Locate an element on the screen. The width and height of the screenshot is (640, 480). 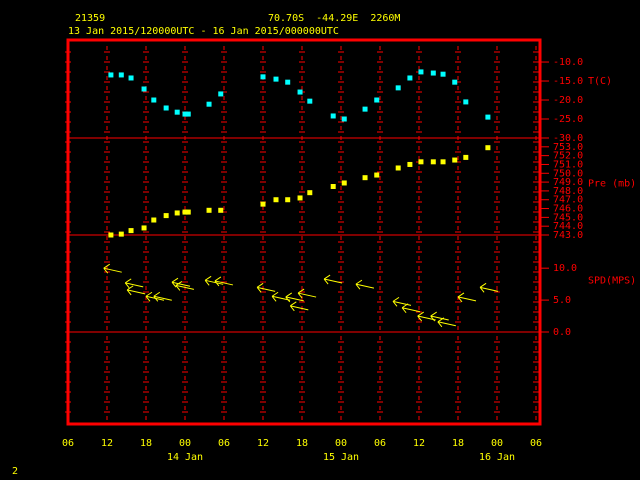
y-tick-label: 751.0 is located at coordinates (568, 164).